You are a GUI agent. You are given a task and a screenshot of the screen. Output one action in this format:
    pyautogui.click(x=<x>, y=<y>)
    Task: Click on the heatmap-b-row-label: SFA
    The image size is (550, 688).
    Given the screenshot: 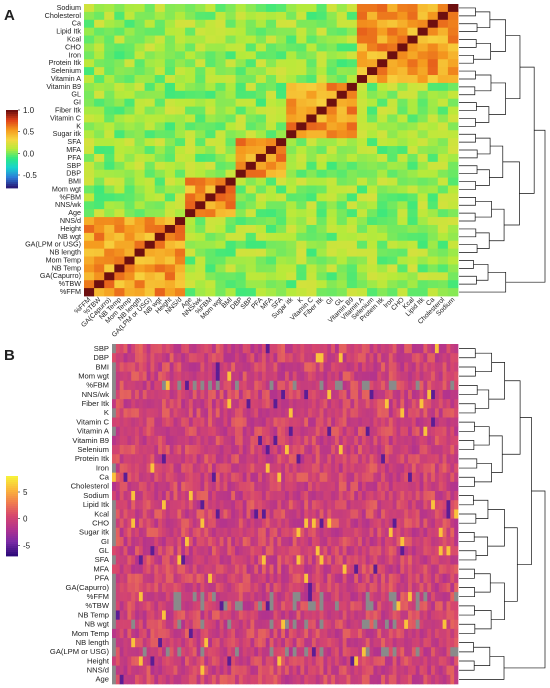 What is the action you would take?
    pyautogui.click(x=102, y=559)
    